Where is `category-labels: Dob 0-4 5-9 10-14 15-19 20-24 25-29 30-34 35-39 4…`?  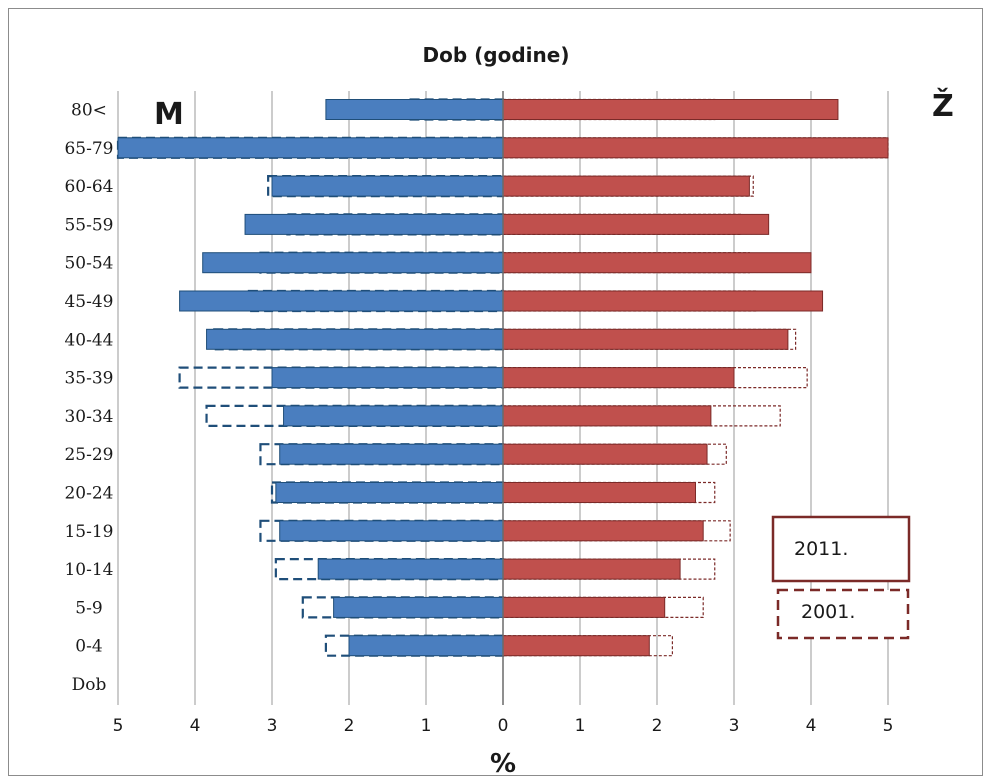 category-labels: Dob 0-4 5-9 10-14 15-19 20-24 25-29 30-34 35-39 4… is located at coordinates (88, 398).